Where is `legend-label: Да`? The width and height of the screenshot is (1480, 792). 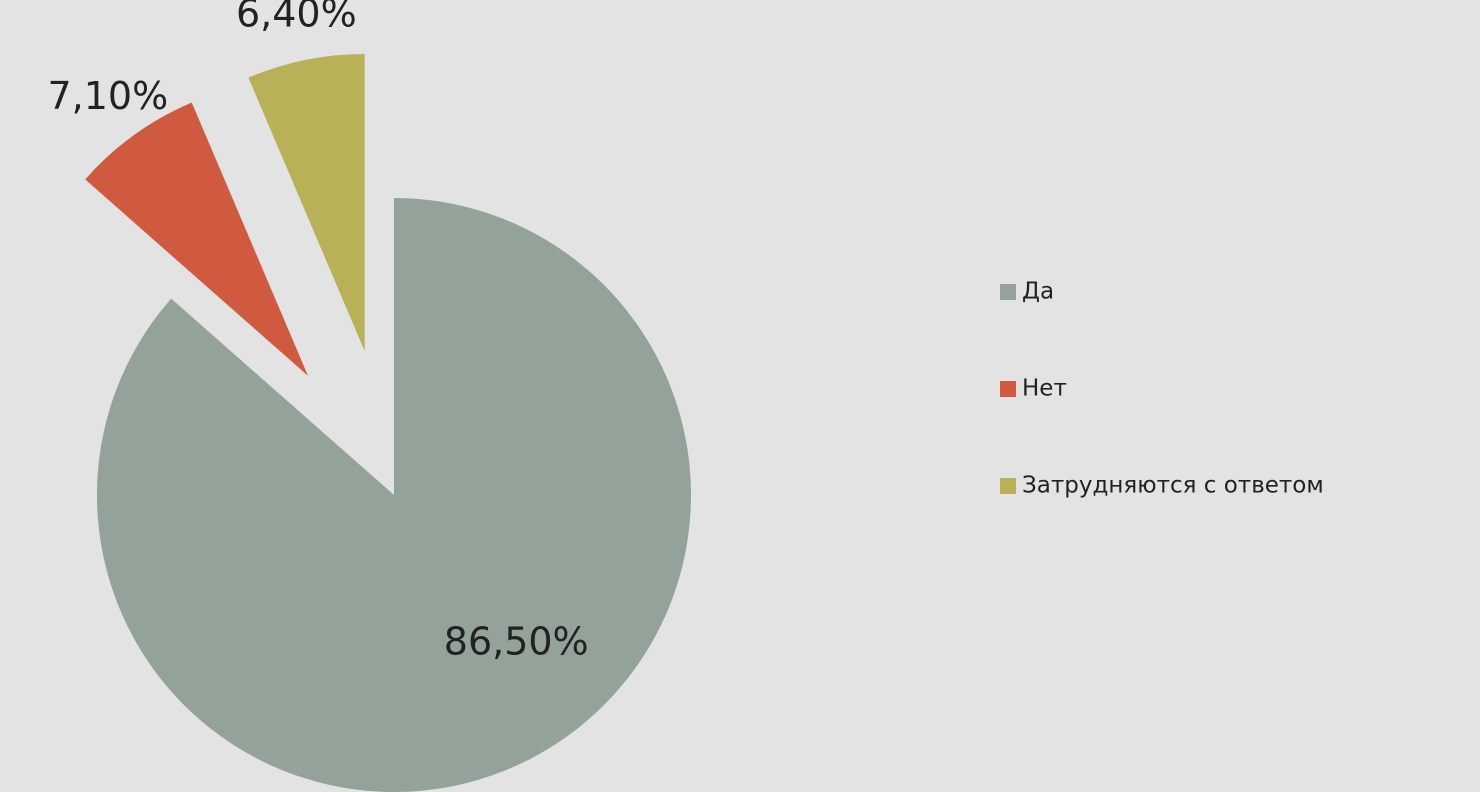 legend-label: Да is located at coordinates (1038, 292).